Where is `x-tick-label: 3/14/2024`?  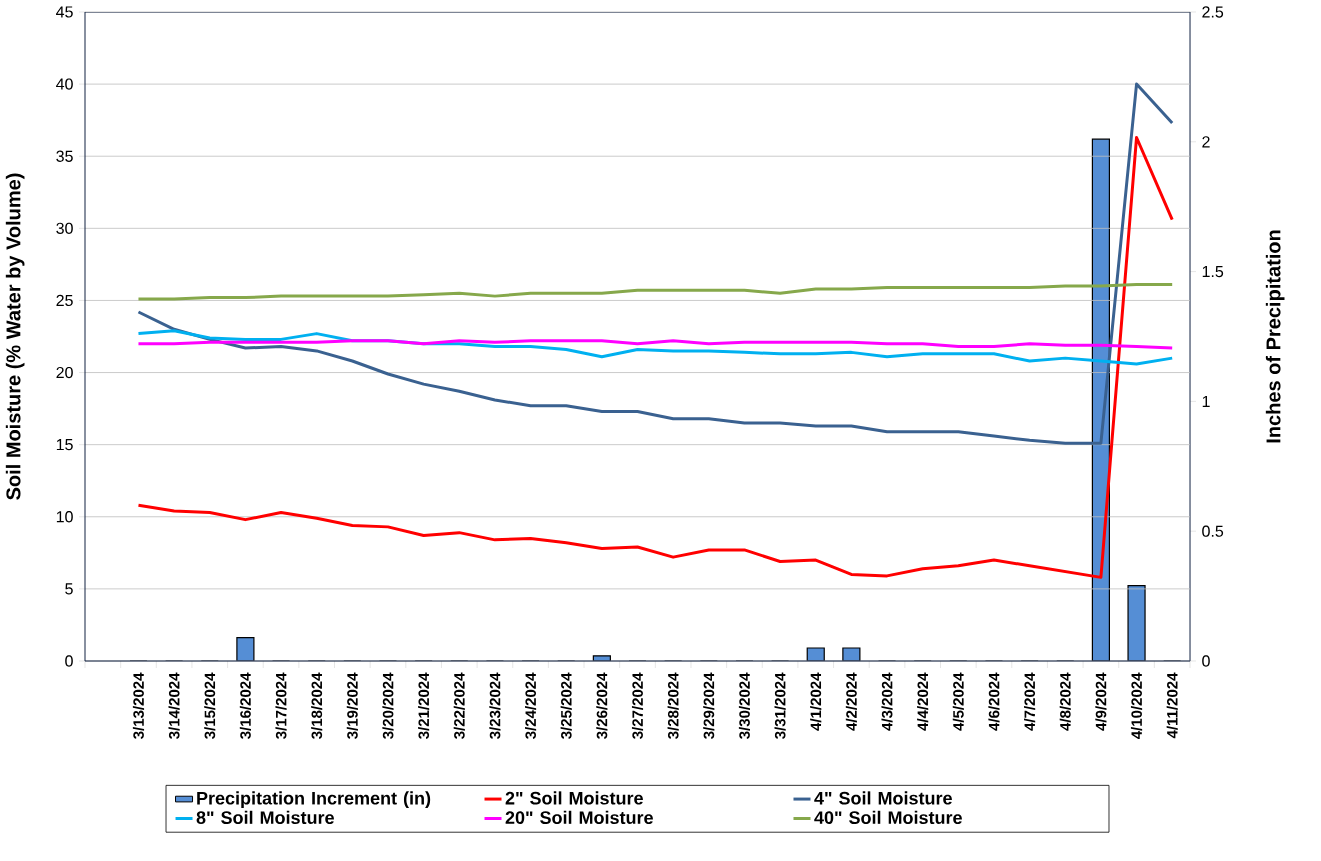
x-tick-label: 3/14/2024 is located at coordinates (174, 705).